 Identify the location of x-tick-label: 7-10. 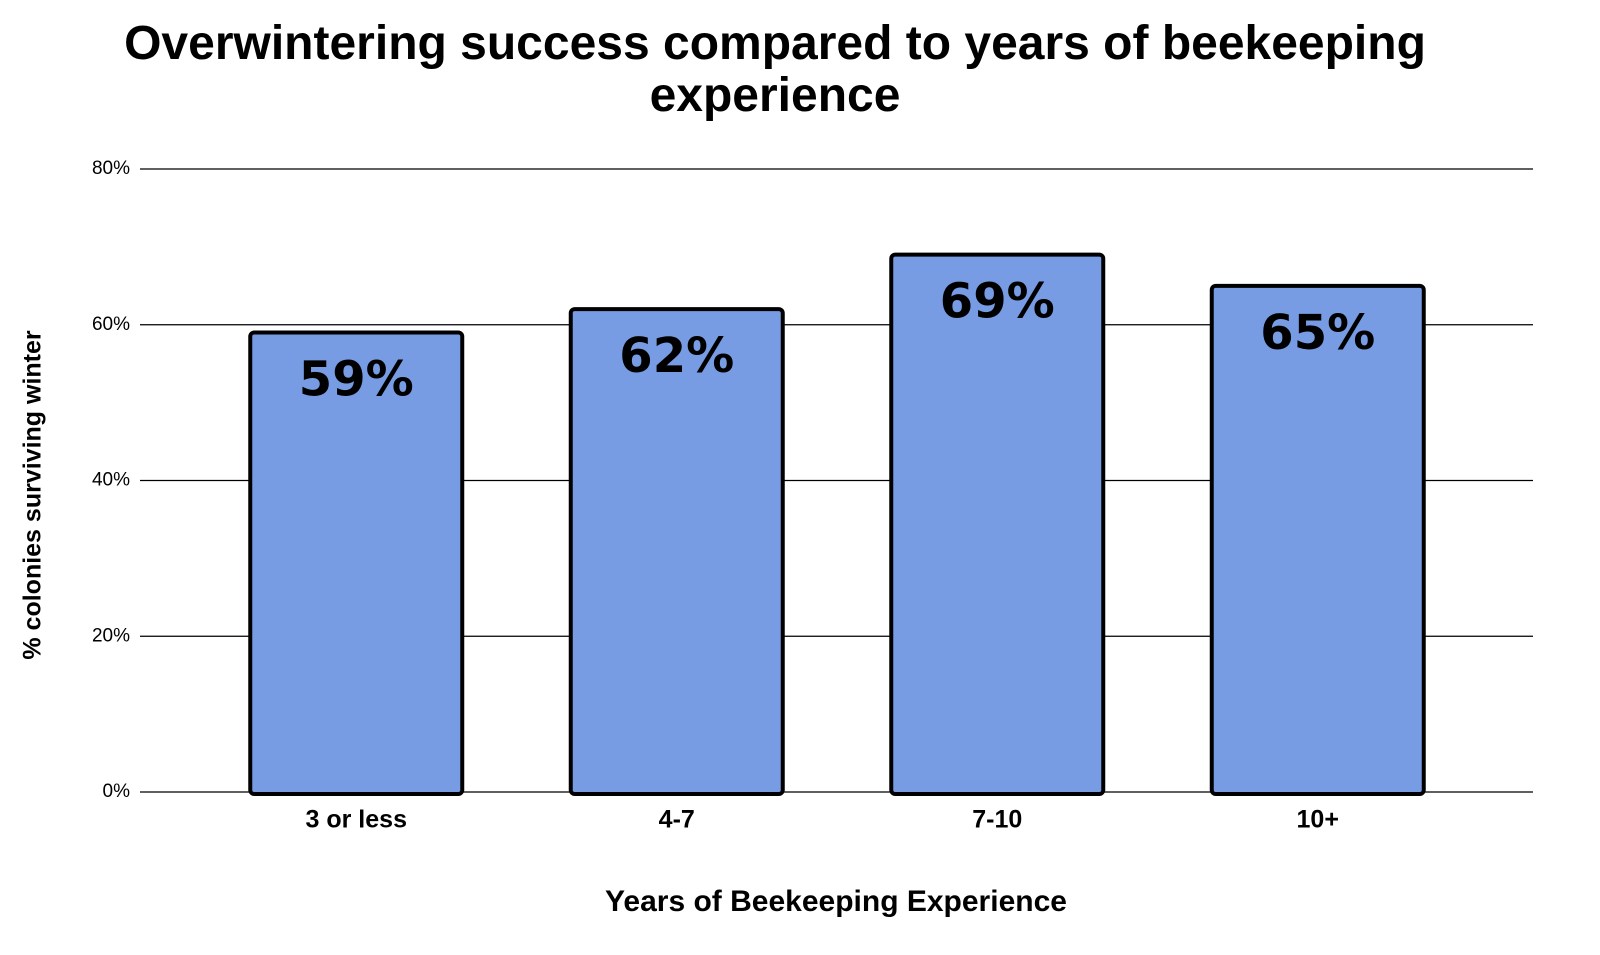
(997, 820).